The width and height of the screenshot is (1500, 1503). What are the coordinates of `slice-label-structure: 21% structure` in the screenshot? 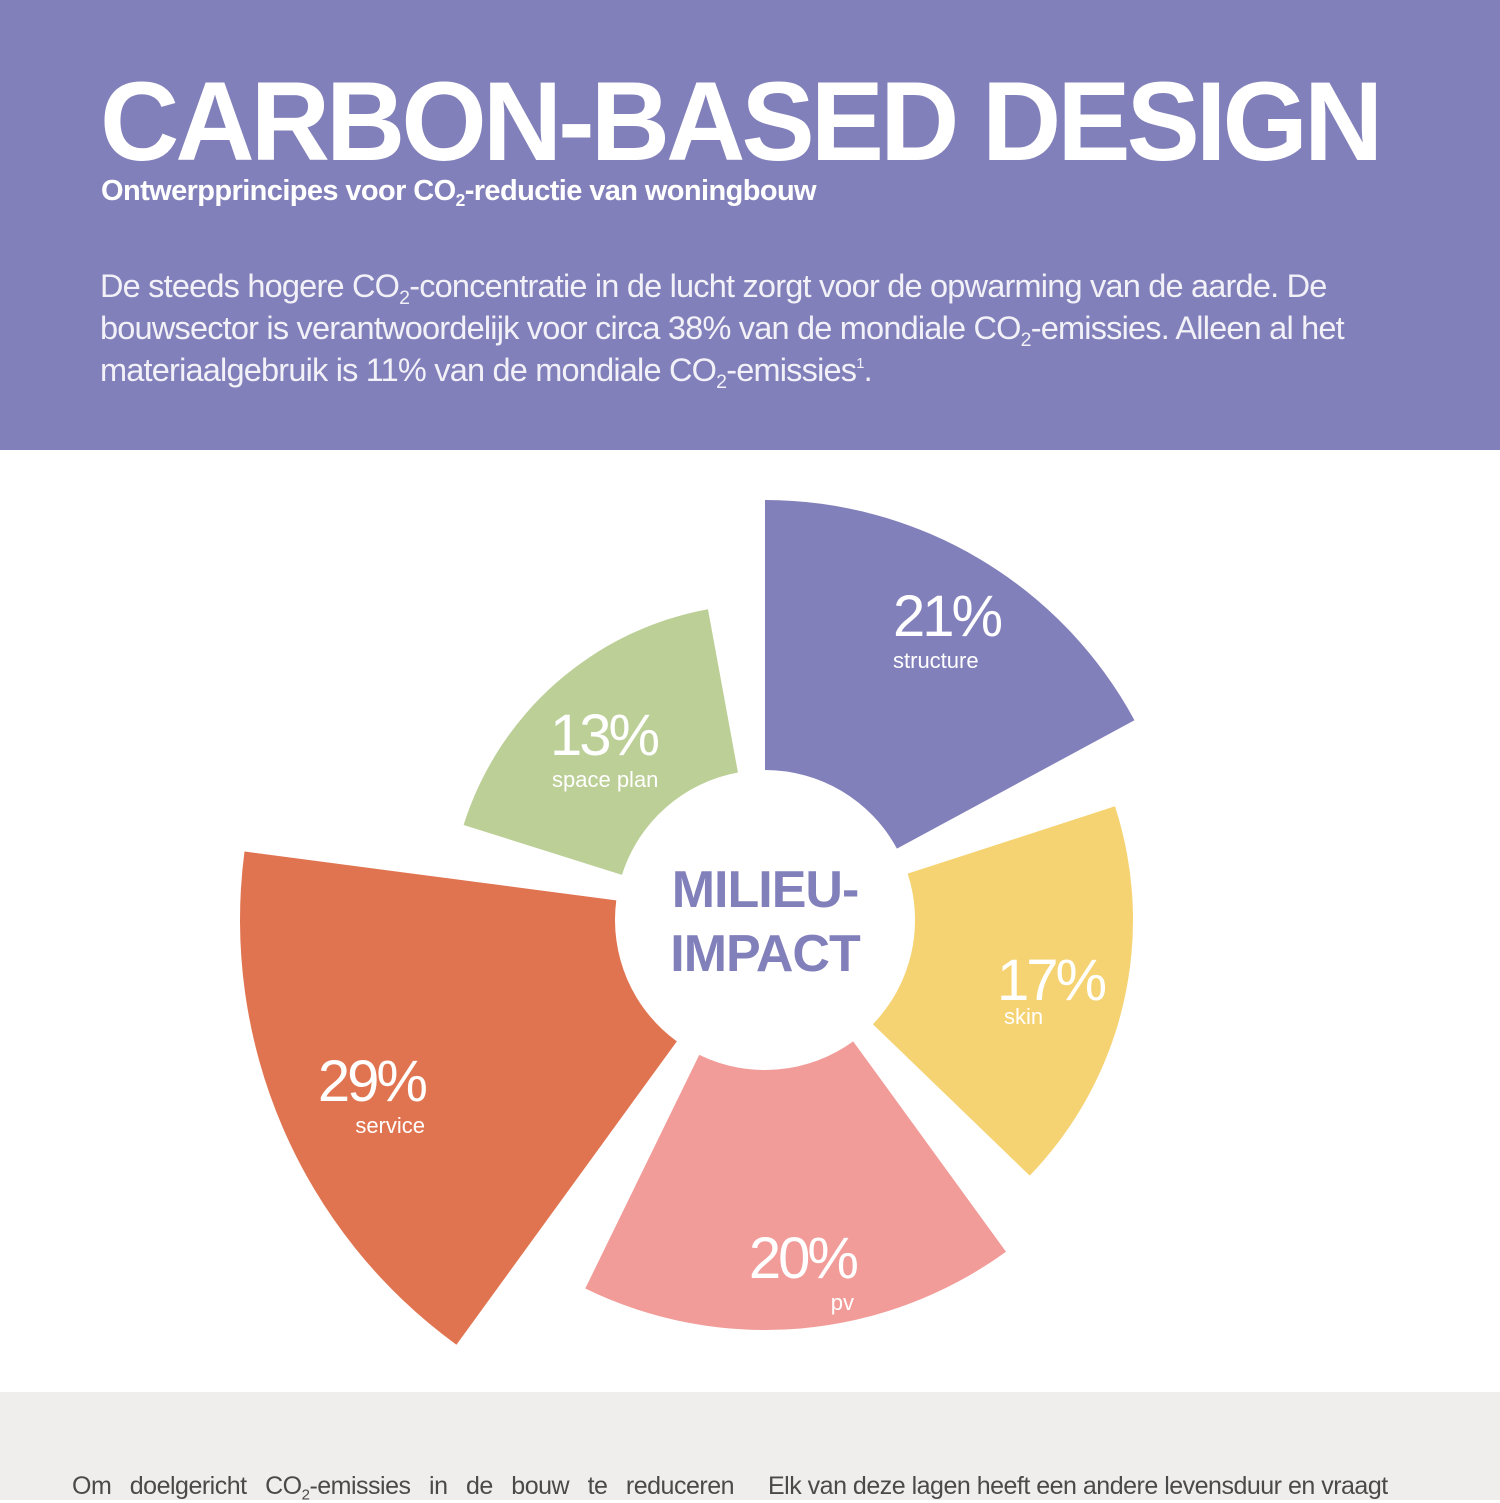 It's located at (948, 628).